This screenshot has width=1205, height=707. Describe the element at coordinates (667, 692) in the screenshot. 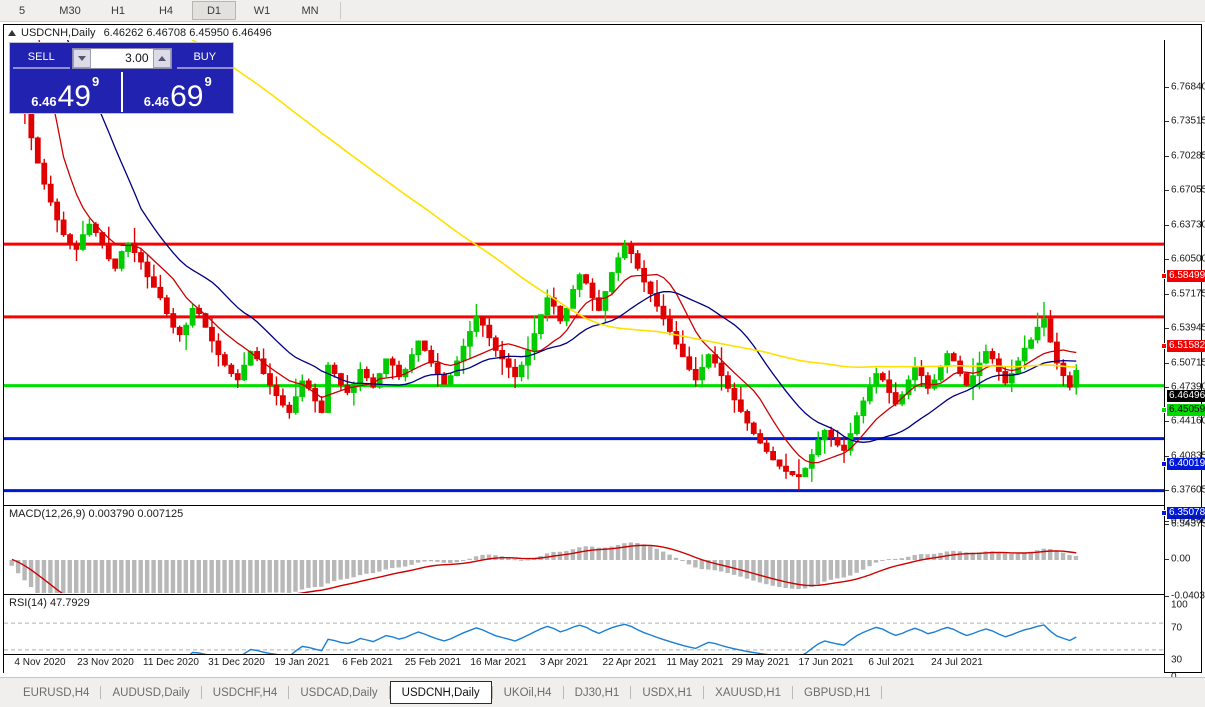

I see `tab-usdx: USDX,H1` at that location.